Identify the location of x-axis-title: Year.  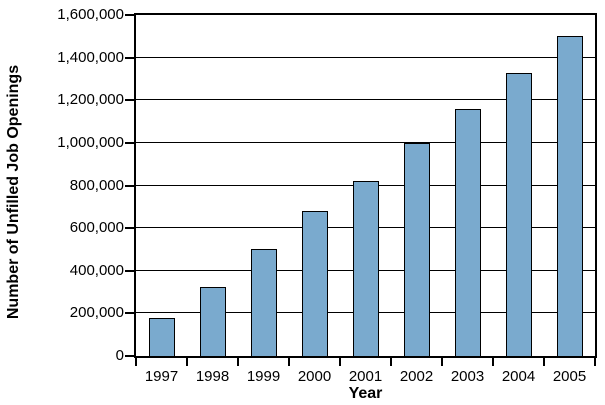
(365, 393).